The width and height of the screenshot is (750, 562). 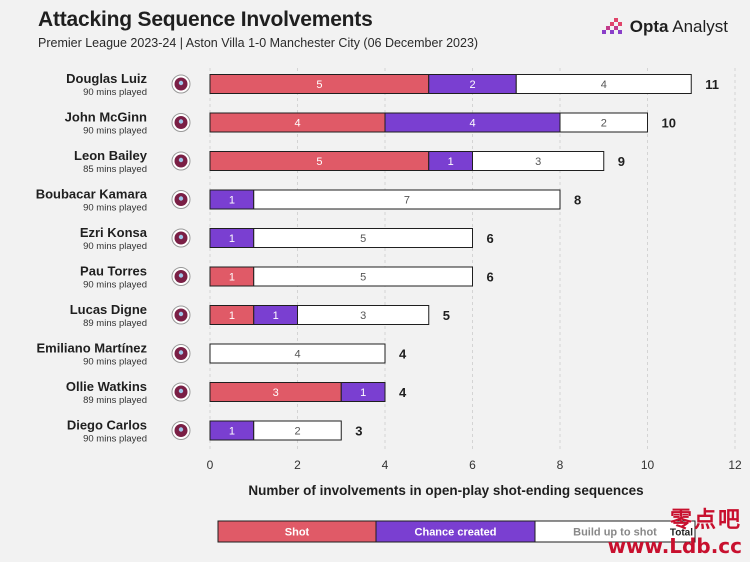 What do you see at coordinates (698, 26) in the screenshot?
I see `brand-light: Analyst` at bounding box center [698, 26].